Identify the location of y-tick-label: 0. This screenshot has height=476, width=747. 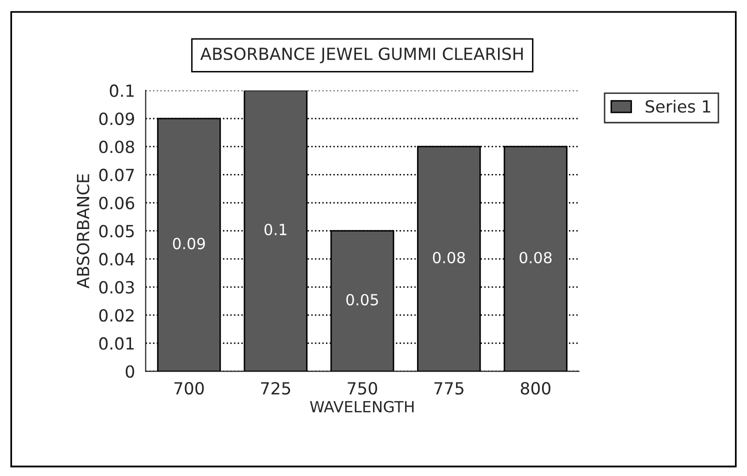
(130, 371).